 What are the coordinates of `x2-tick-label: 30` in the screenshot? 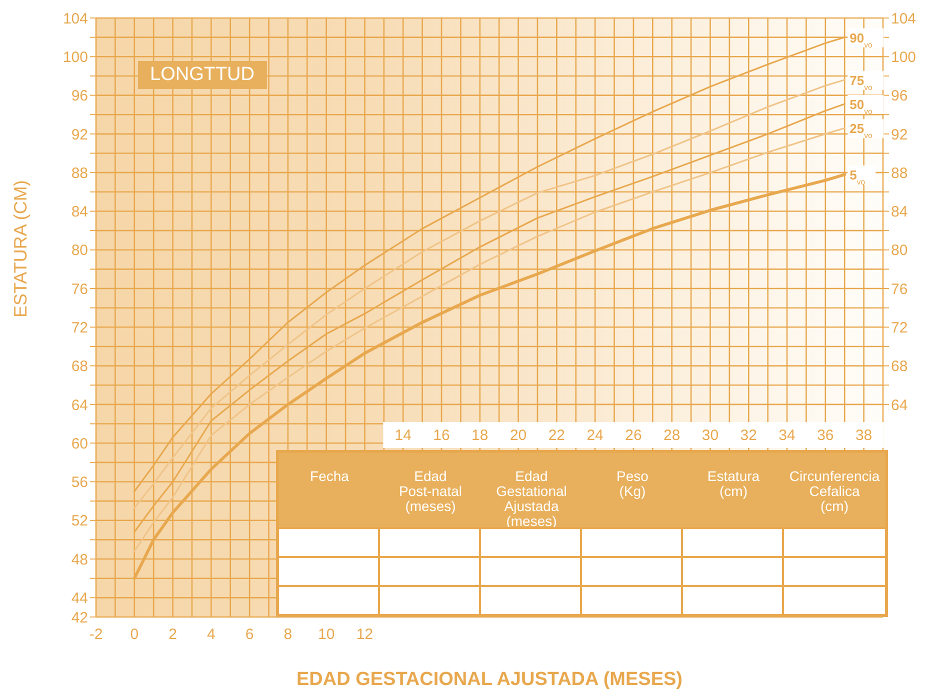 It's located at (710, 435).